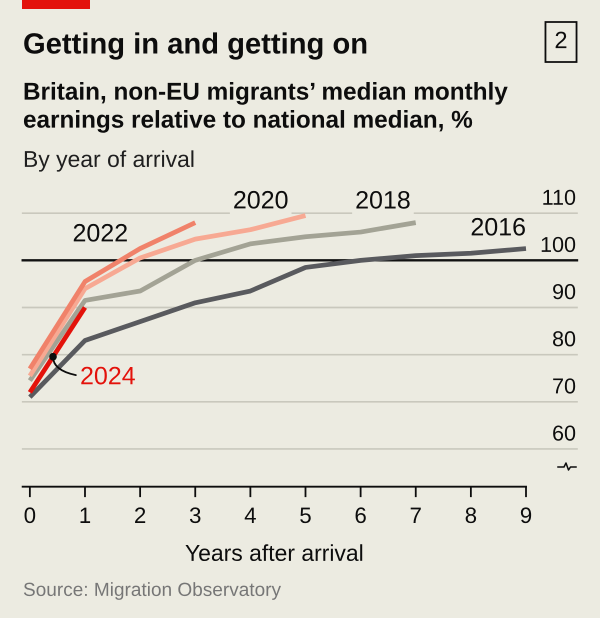 This screenshot has width=600, height=618. I want to click on y-tick-label: 80, so click(564, 338).